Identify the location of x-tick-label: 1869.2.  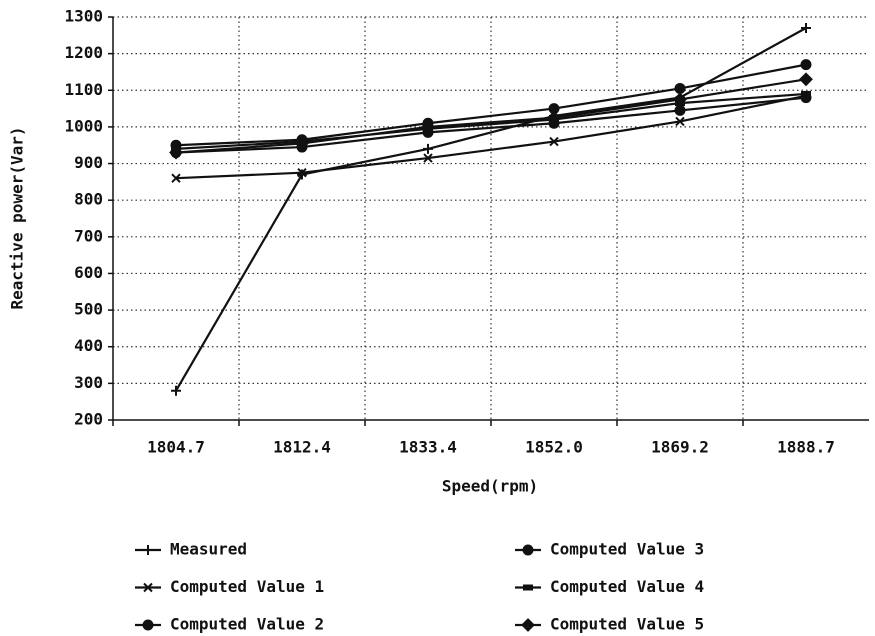
(680, 447).